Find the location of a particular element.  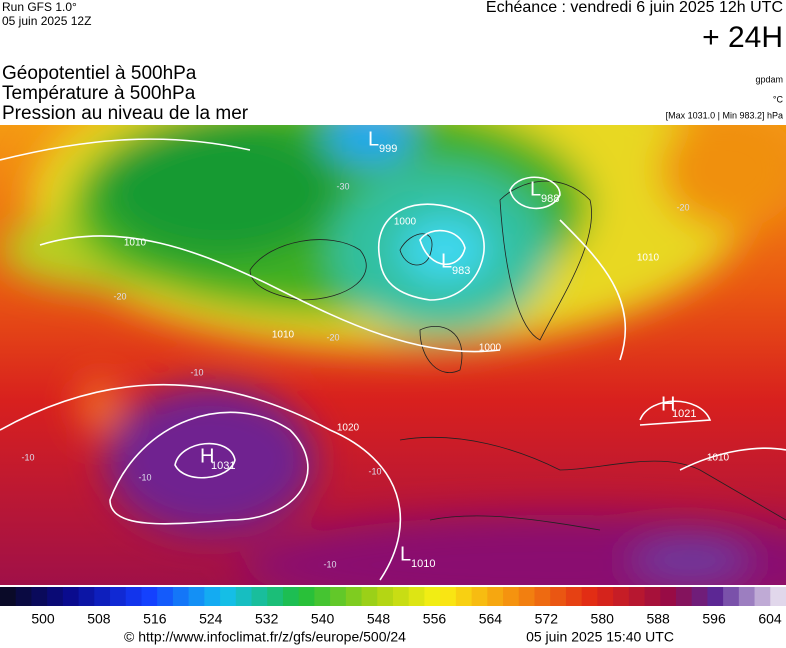

center-value: 999 is located at coordinates (388, 149).